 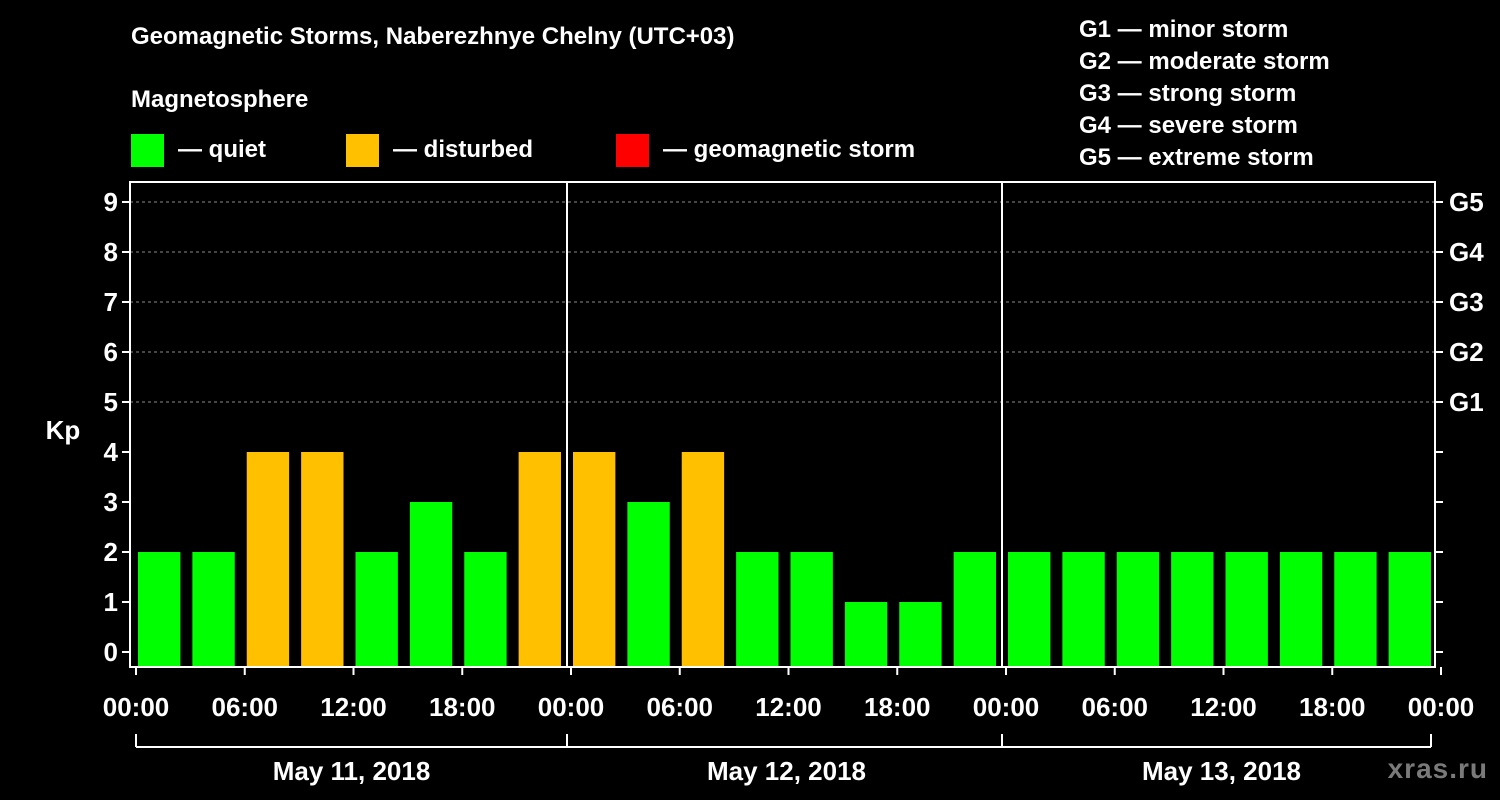 I want to click on magnetosphere-heading: Magnetosphere, so click(x=220, y=99).